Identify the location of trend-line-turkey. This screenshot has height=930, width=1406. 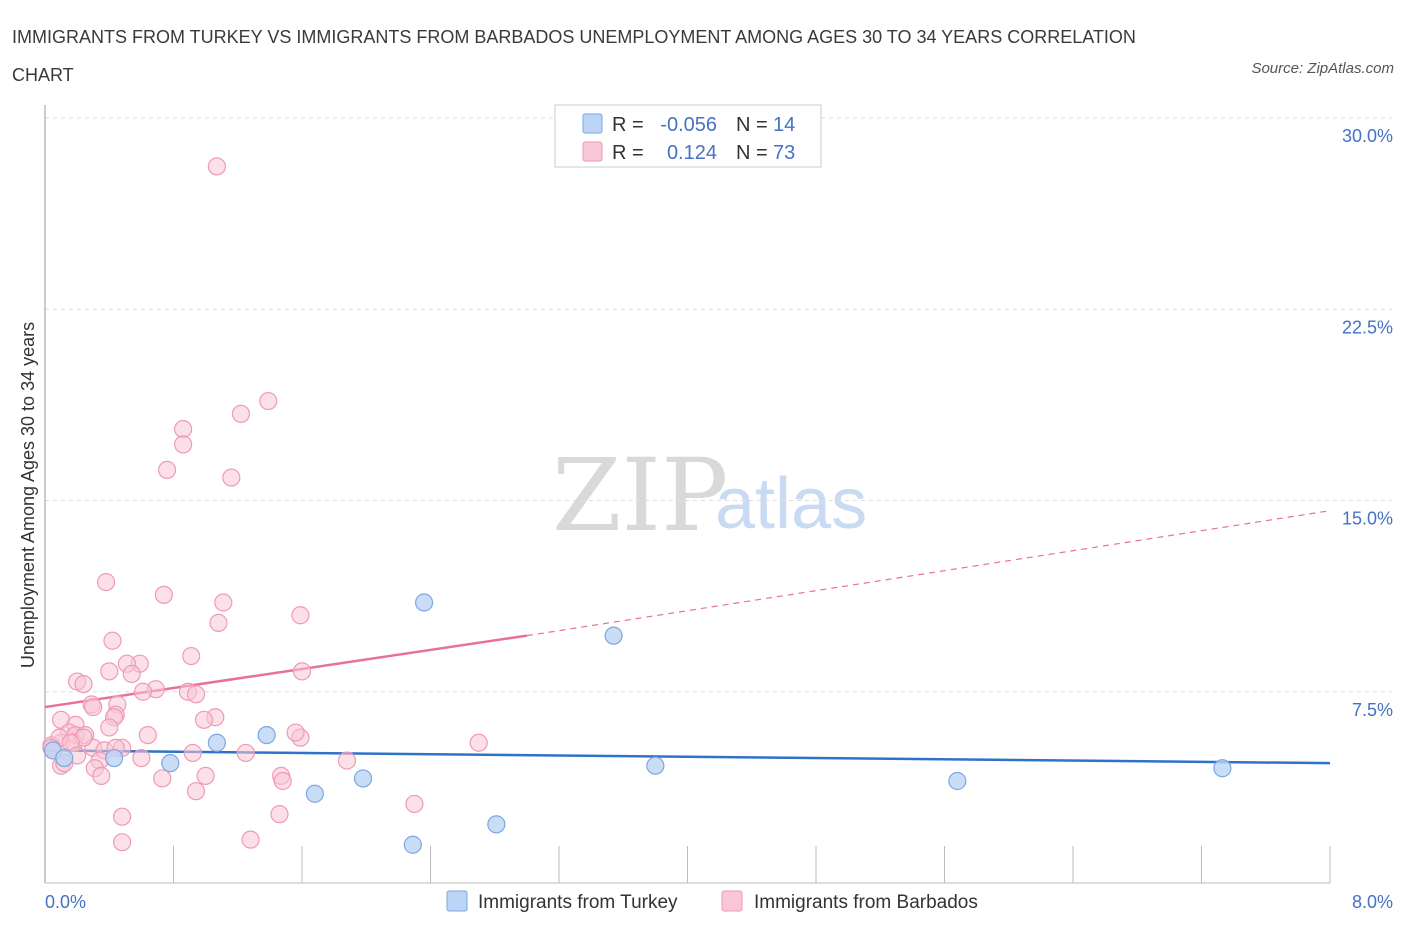
(687, 757).